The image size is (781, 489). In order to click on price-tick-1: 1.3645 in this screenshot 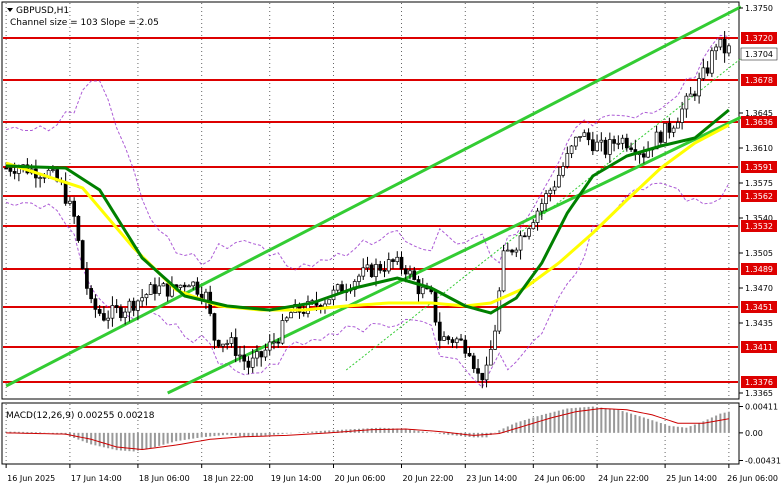, I will do `click(759, 113)`.